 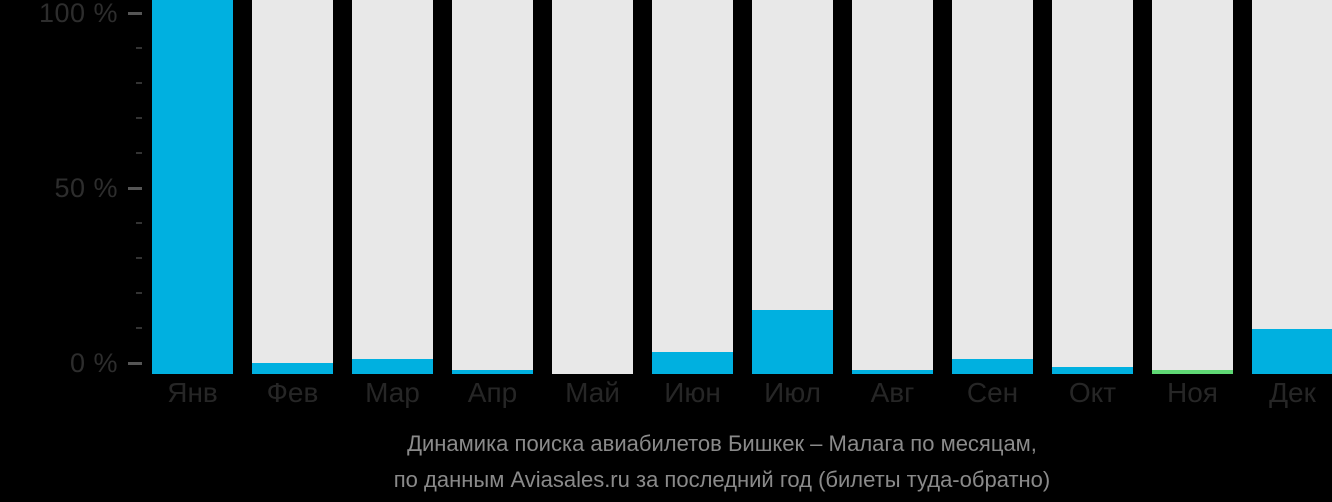 What do you see at coordinates (692, 392) in the screenshot?
I see `x-axis-label-6: Июн` at bounding box center [692, 392].